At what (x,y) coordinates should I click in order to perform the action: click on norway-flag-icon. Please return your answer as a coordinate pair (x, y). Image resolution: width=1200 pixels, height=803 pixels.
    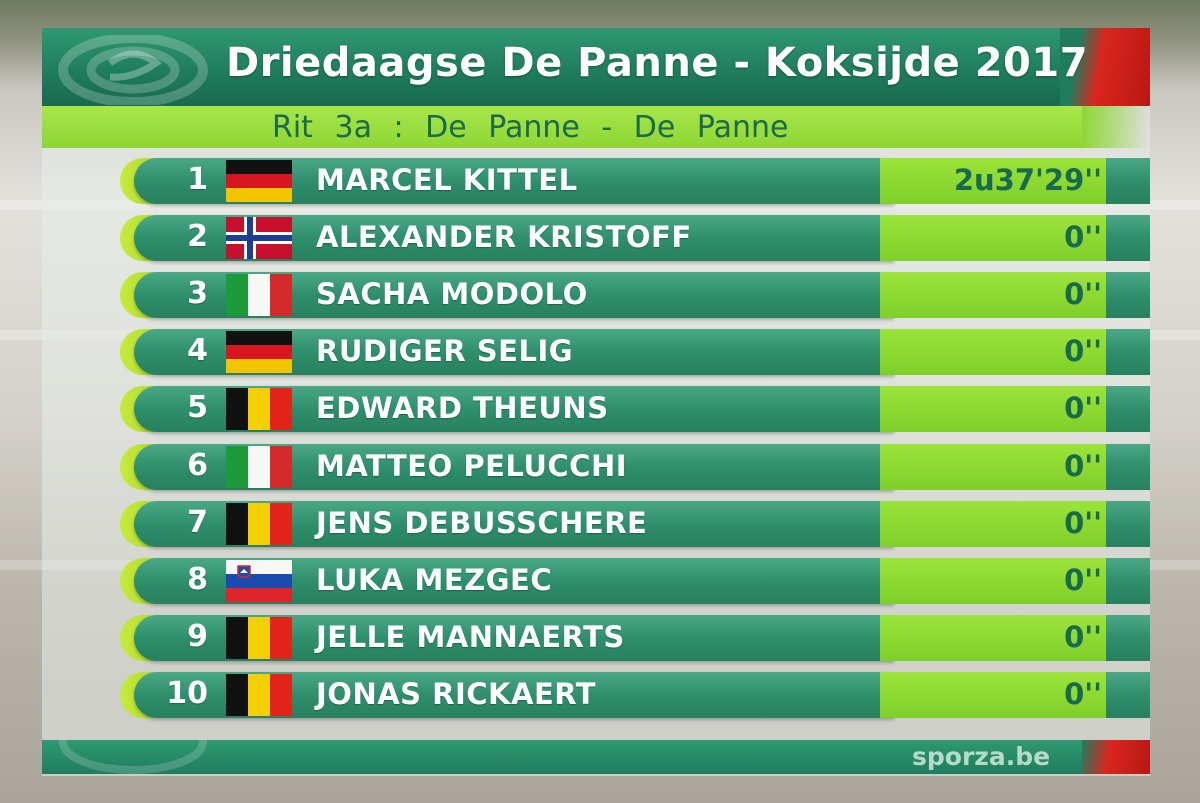
    Looking at the image, I should click on (259, 238).